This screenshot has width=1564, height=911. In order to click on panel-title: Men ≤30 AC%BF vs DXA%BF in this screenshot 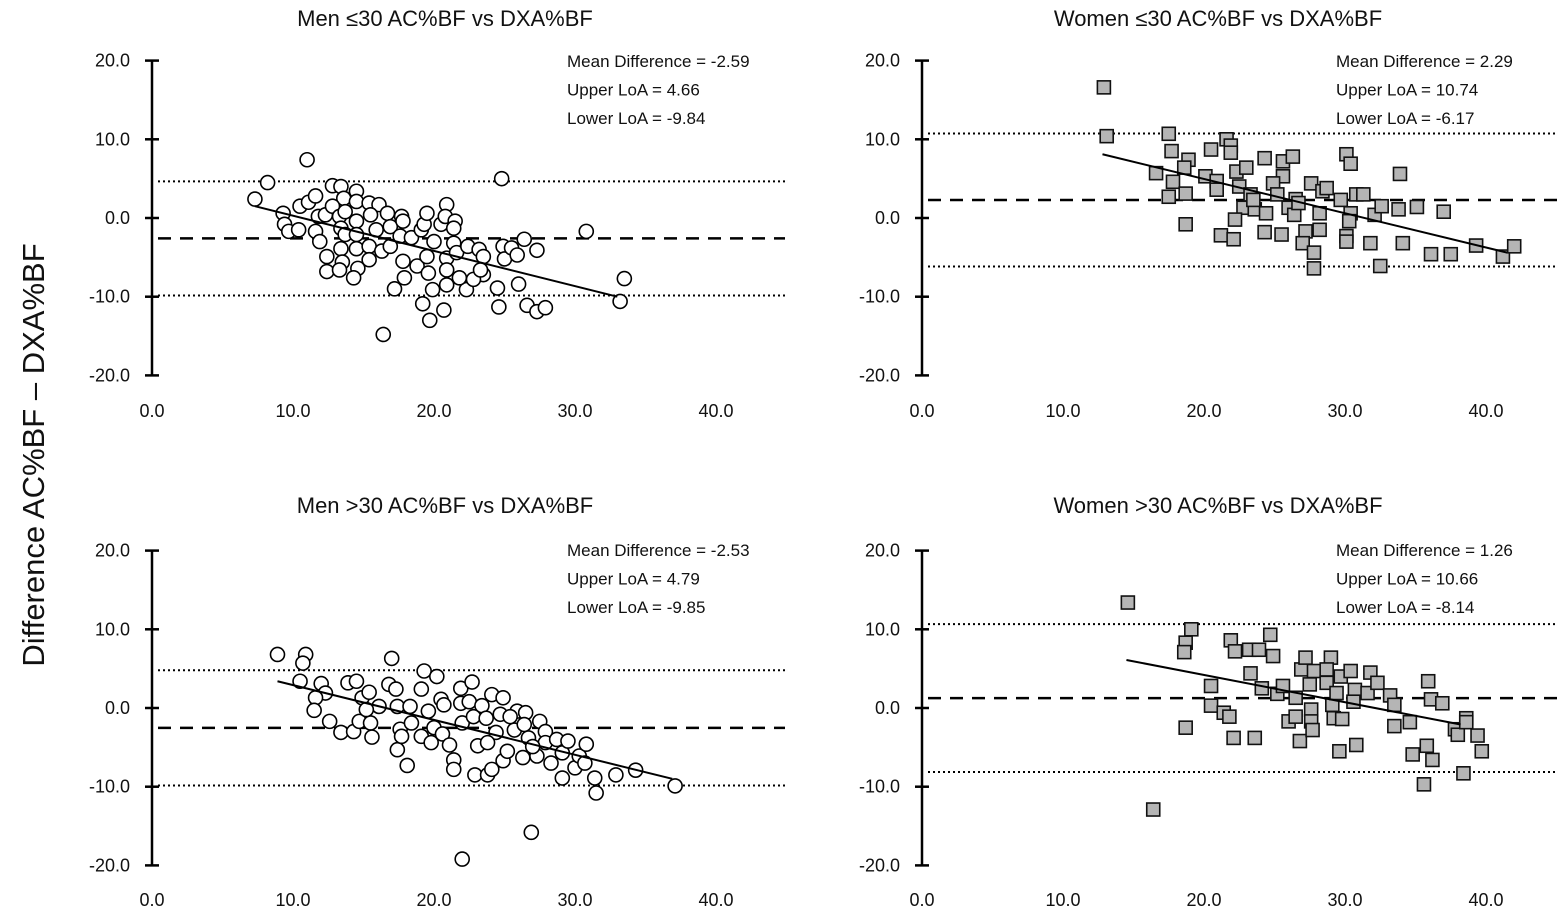, I will do `click(445, 18)`.